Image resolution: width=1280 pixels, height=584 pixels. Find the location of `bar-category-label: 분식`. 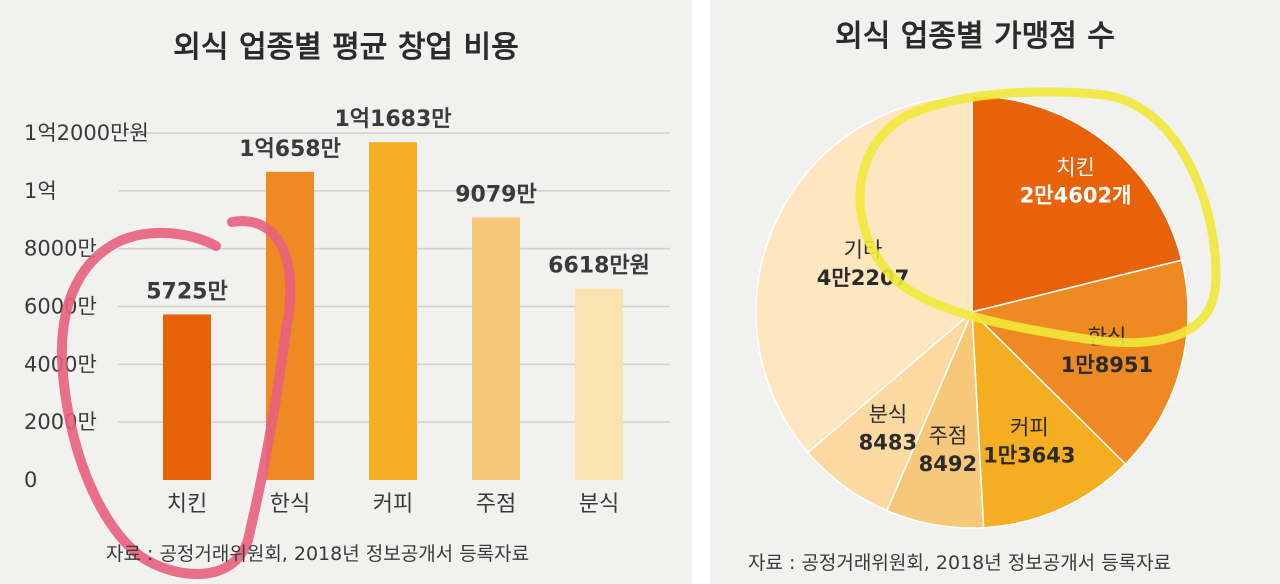

bar-category-label: 분식 is located at coordinates (599, 504).